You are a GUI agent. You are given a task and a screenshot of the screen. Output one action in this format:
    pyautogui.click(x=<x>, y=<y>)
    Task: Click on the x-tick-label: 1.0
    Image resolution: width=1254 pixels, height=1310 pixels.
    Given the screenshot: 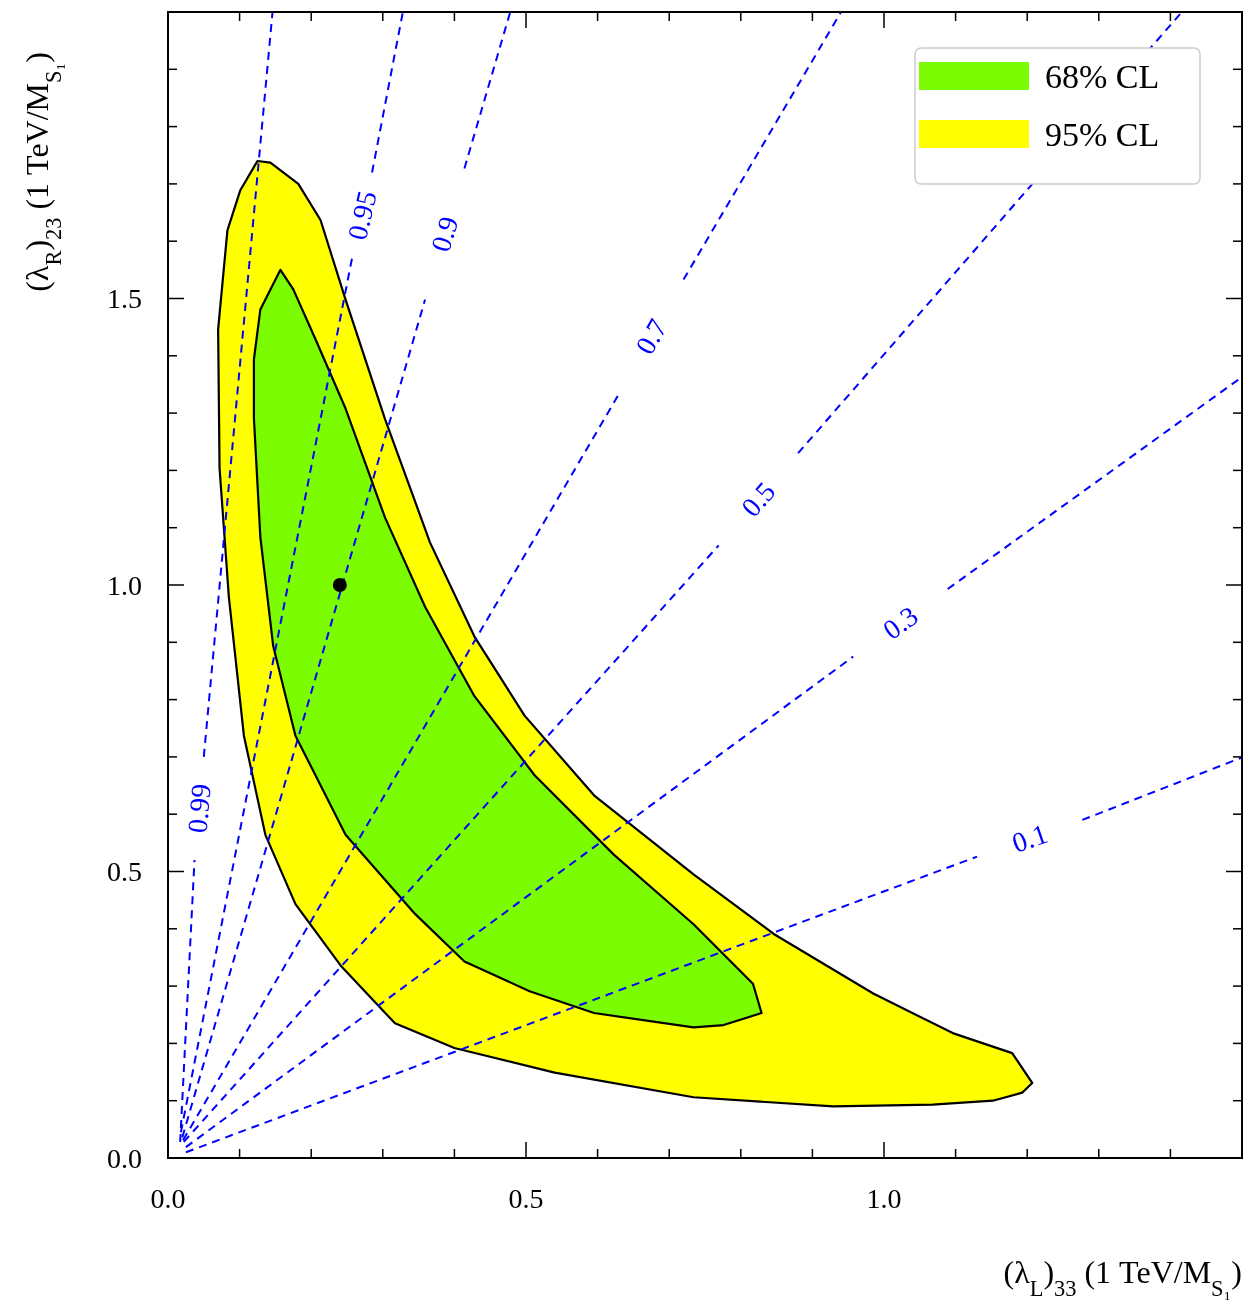 What is the action you would take?
    pyautogui.click(x=884, y=1198)
    